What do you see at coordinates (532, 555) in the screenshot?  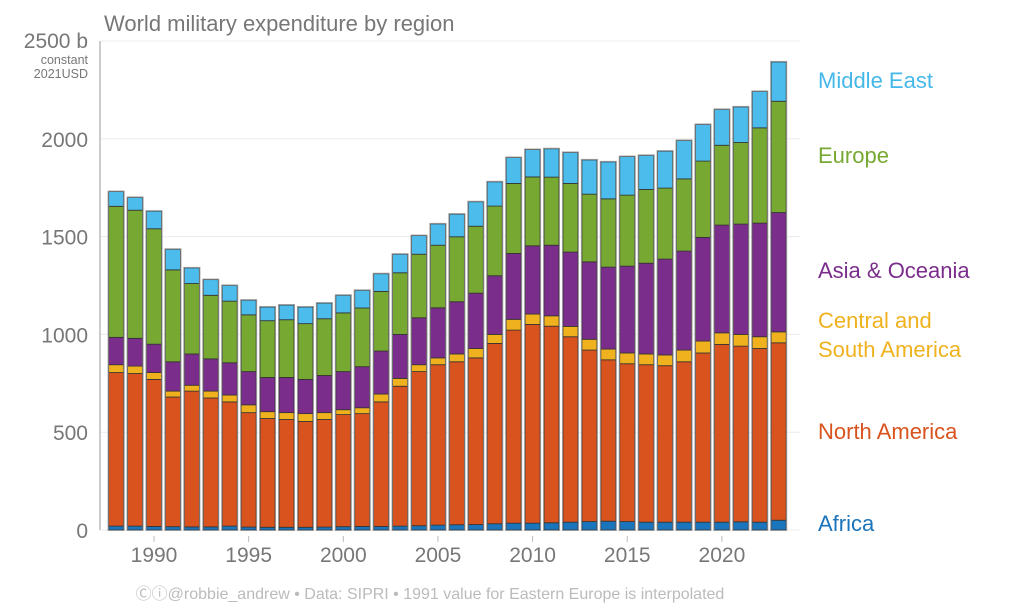 I see `x-tick-label: 2010` at bounding box center [532, 555].